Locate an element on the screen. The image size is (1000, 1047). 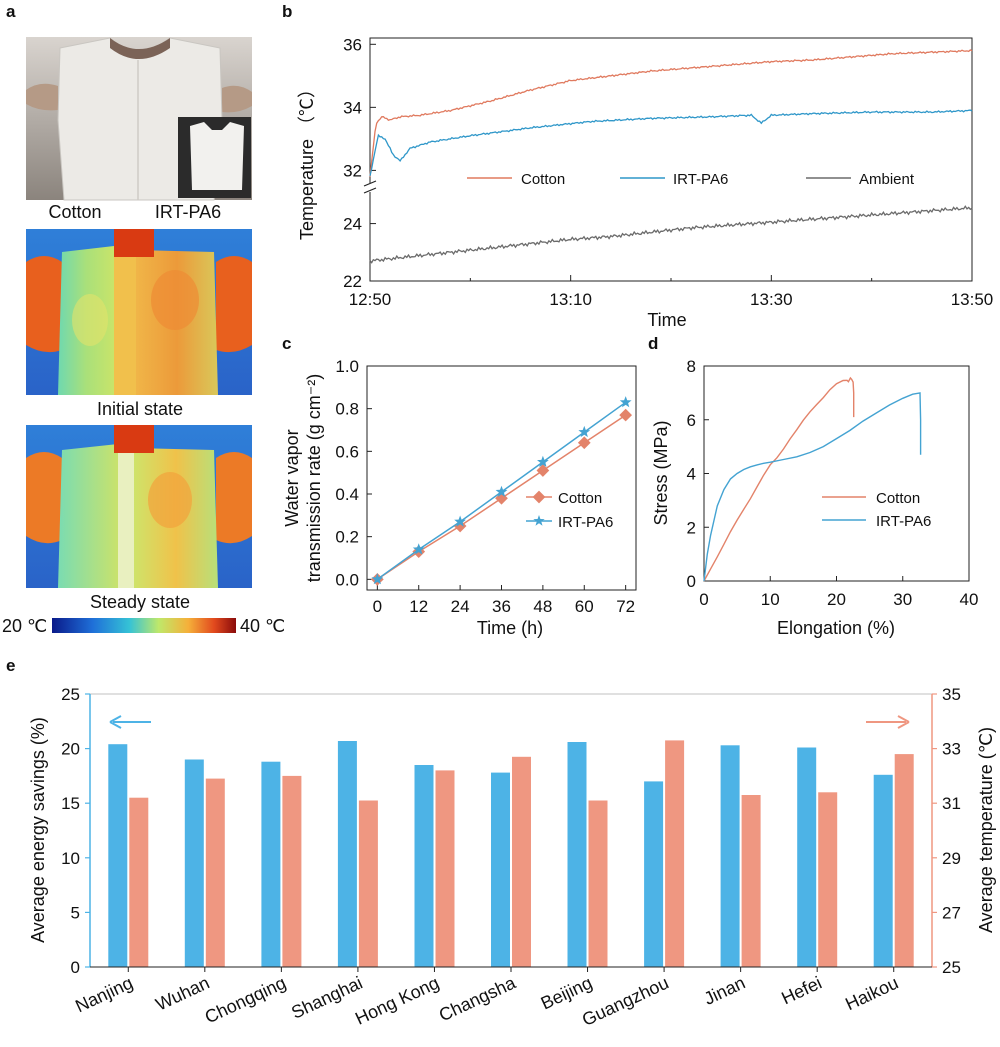
b-series-ambient is located at coordinates (671, 234).